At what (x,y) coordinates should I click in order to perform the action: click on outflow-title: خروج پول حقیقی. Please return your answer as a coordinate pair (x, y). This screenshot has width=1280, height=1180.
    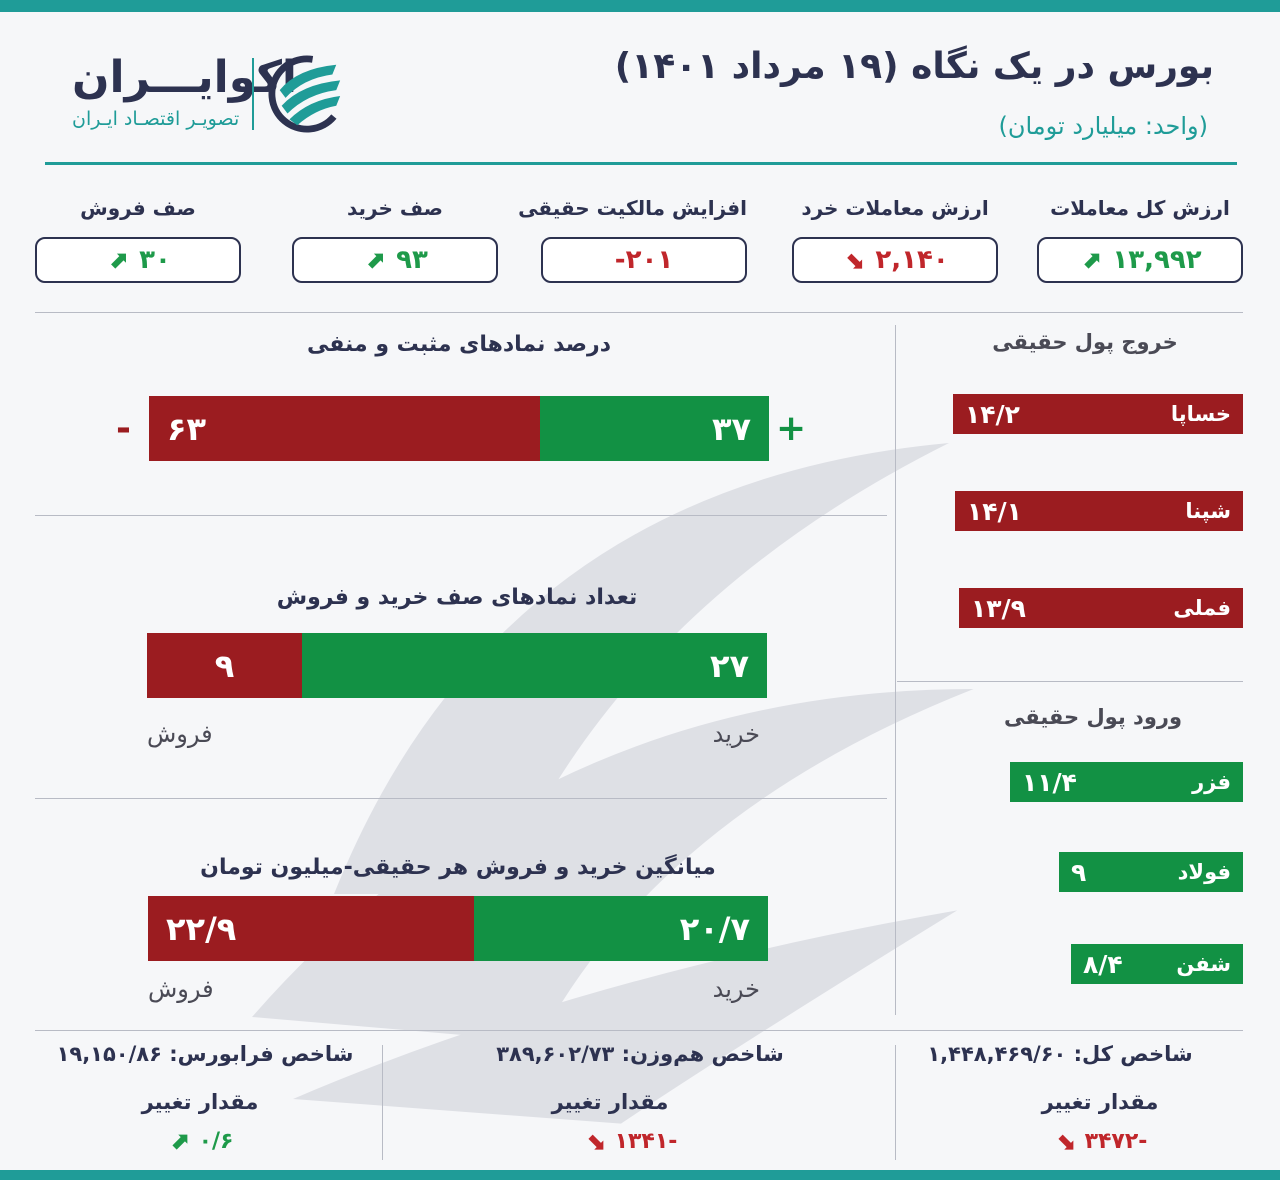
    Looking at the image, I should click on (1085, 342).